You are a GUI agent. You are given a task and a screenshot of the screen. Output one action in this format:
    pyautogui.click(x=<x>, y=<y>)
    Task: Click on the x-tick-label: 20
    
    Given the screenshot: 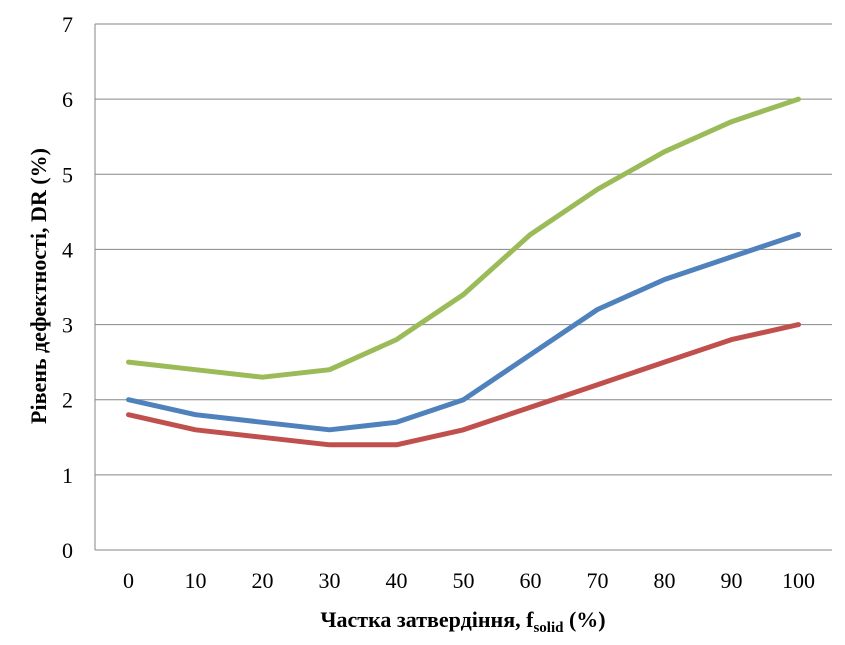 What is the action you would take?
    pyautogui.click(x=263, y=580)
    